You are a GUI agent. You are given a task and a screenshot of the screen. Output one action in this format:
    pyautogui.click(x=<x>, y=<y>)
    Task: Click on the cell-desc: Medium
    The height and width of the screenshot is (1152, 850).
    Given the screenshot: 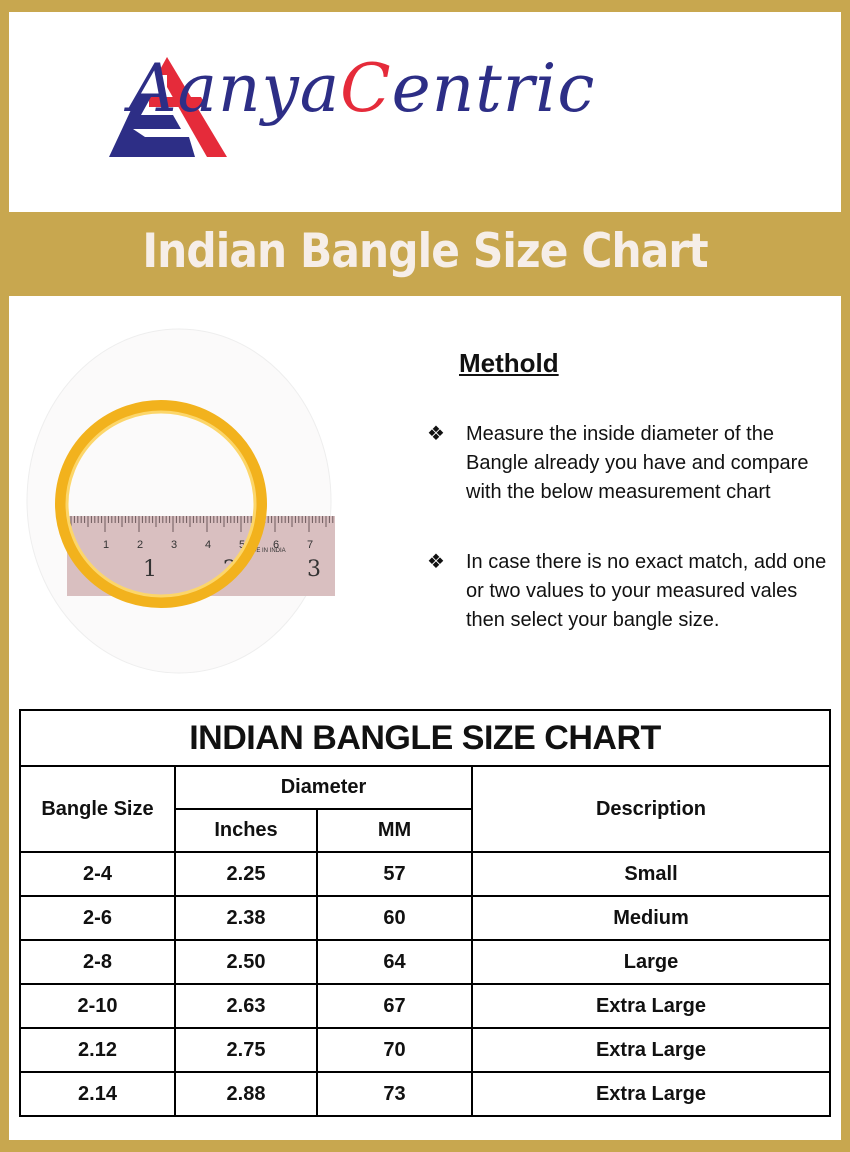 What is the action you would take?
    pyautogui.click(x=651, y=918)
    